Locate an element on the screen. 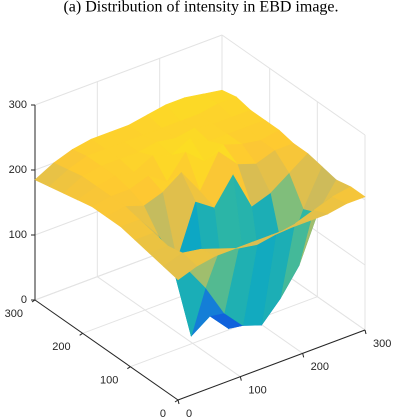 This screenshot has height=420, width=402. x-tick-label: 200 is located at coordinates (320, 367).